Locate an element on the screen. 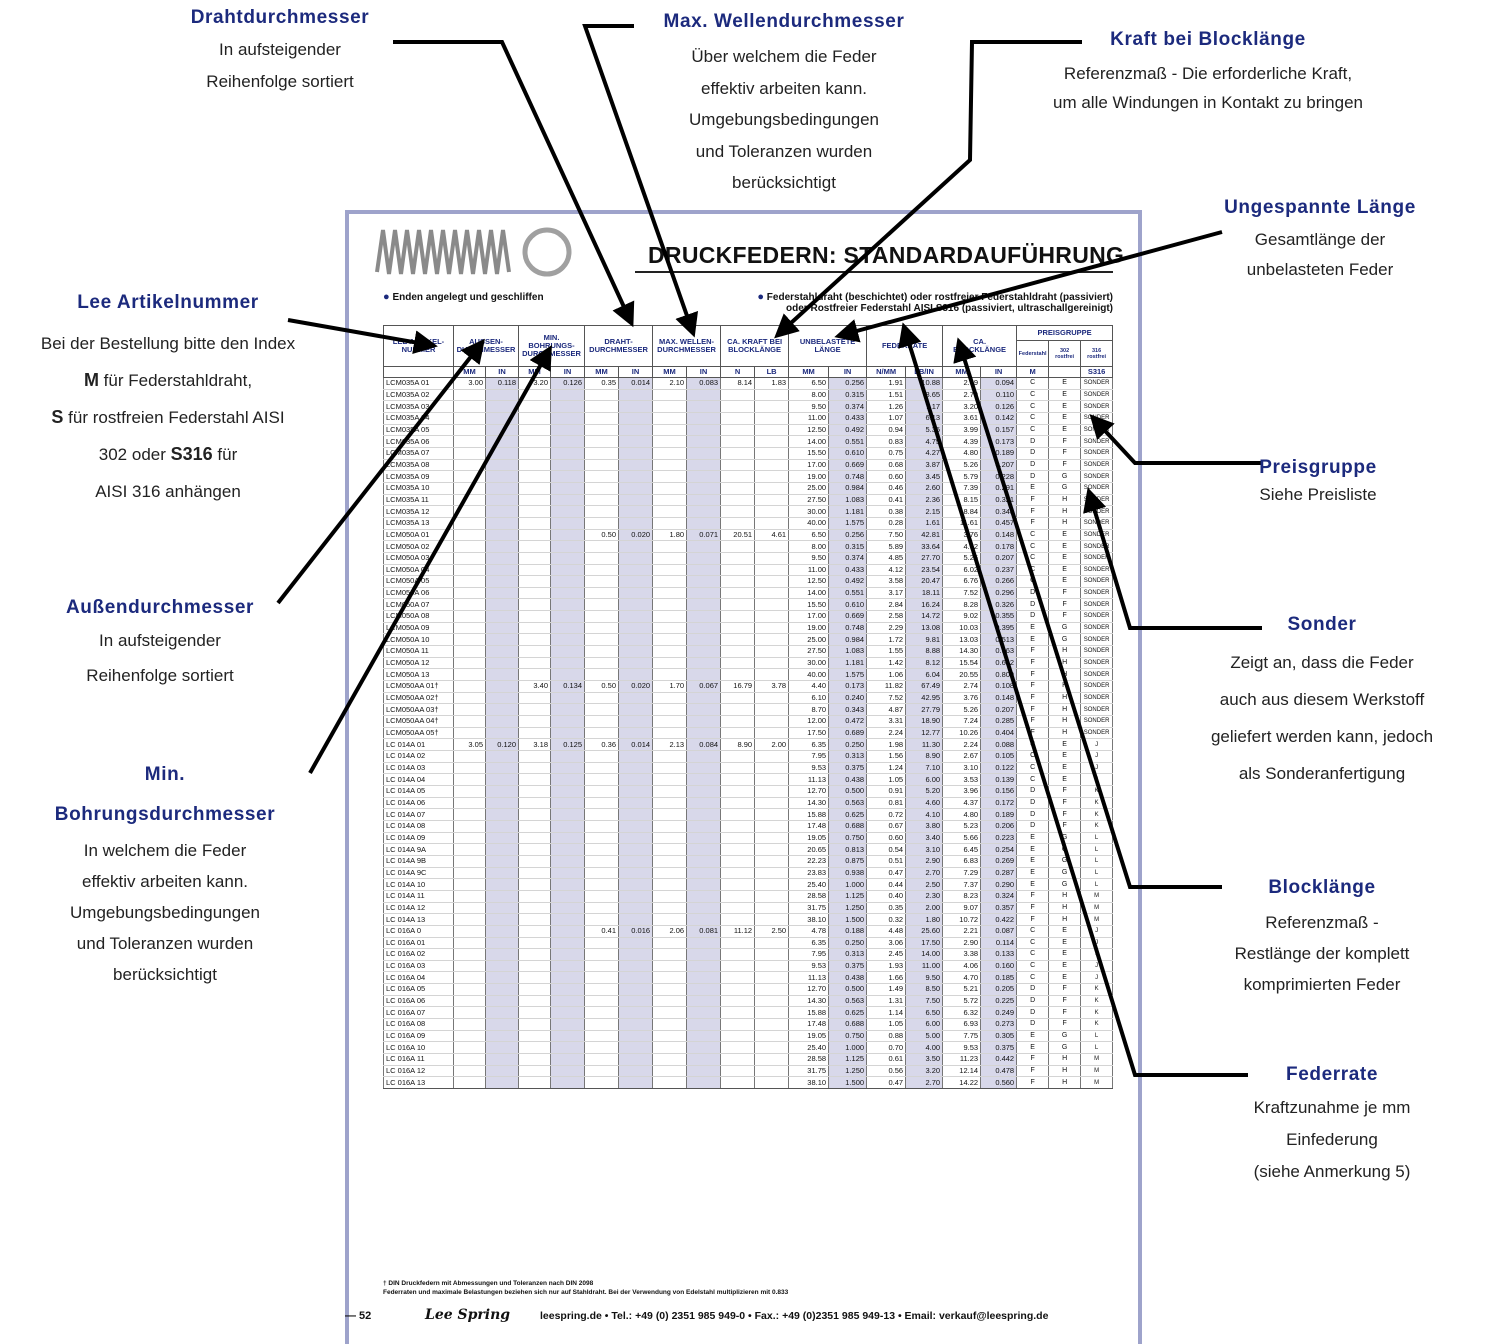 Image resolution: width=1492 pixels, height=1344 pixels. table-cell: 4.60 is located at coordinates (924, 803).